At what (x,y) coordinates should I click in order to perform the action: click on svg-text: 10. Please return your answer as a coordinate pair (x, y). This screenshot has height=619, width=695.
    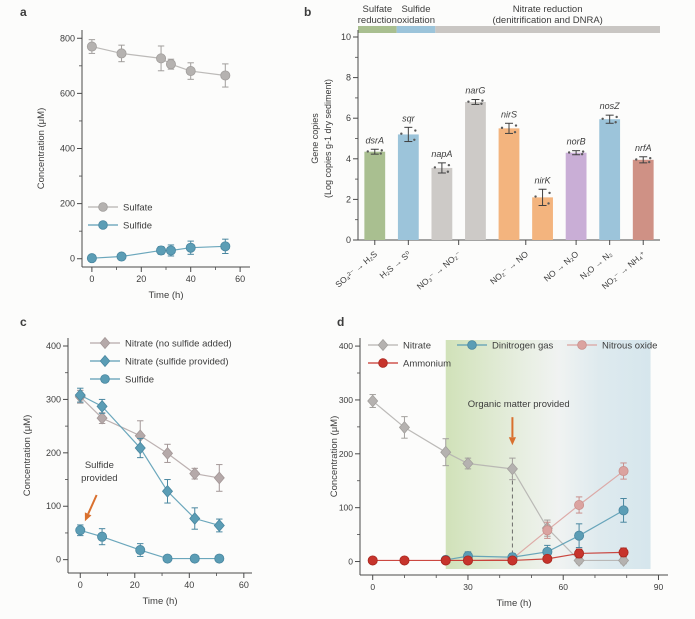
    Looking at the image, I should click on (346, 37).